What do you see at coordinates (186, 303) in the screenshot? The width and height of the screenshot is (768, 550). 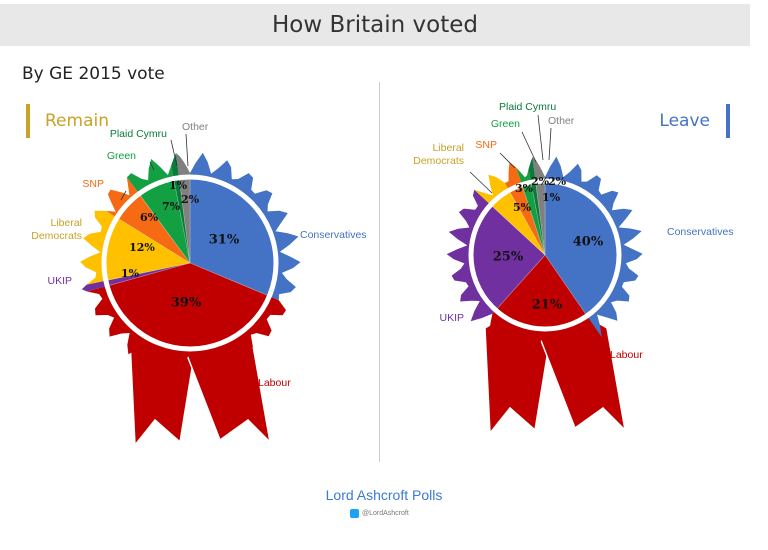 I see `data-label-labour: 39%` at bounding box center [186, 303].